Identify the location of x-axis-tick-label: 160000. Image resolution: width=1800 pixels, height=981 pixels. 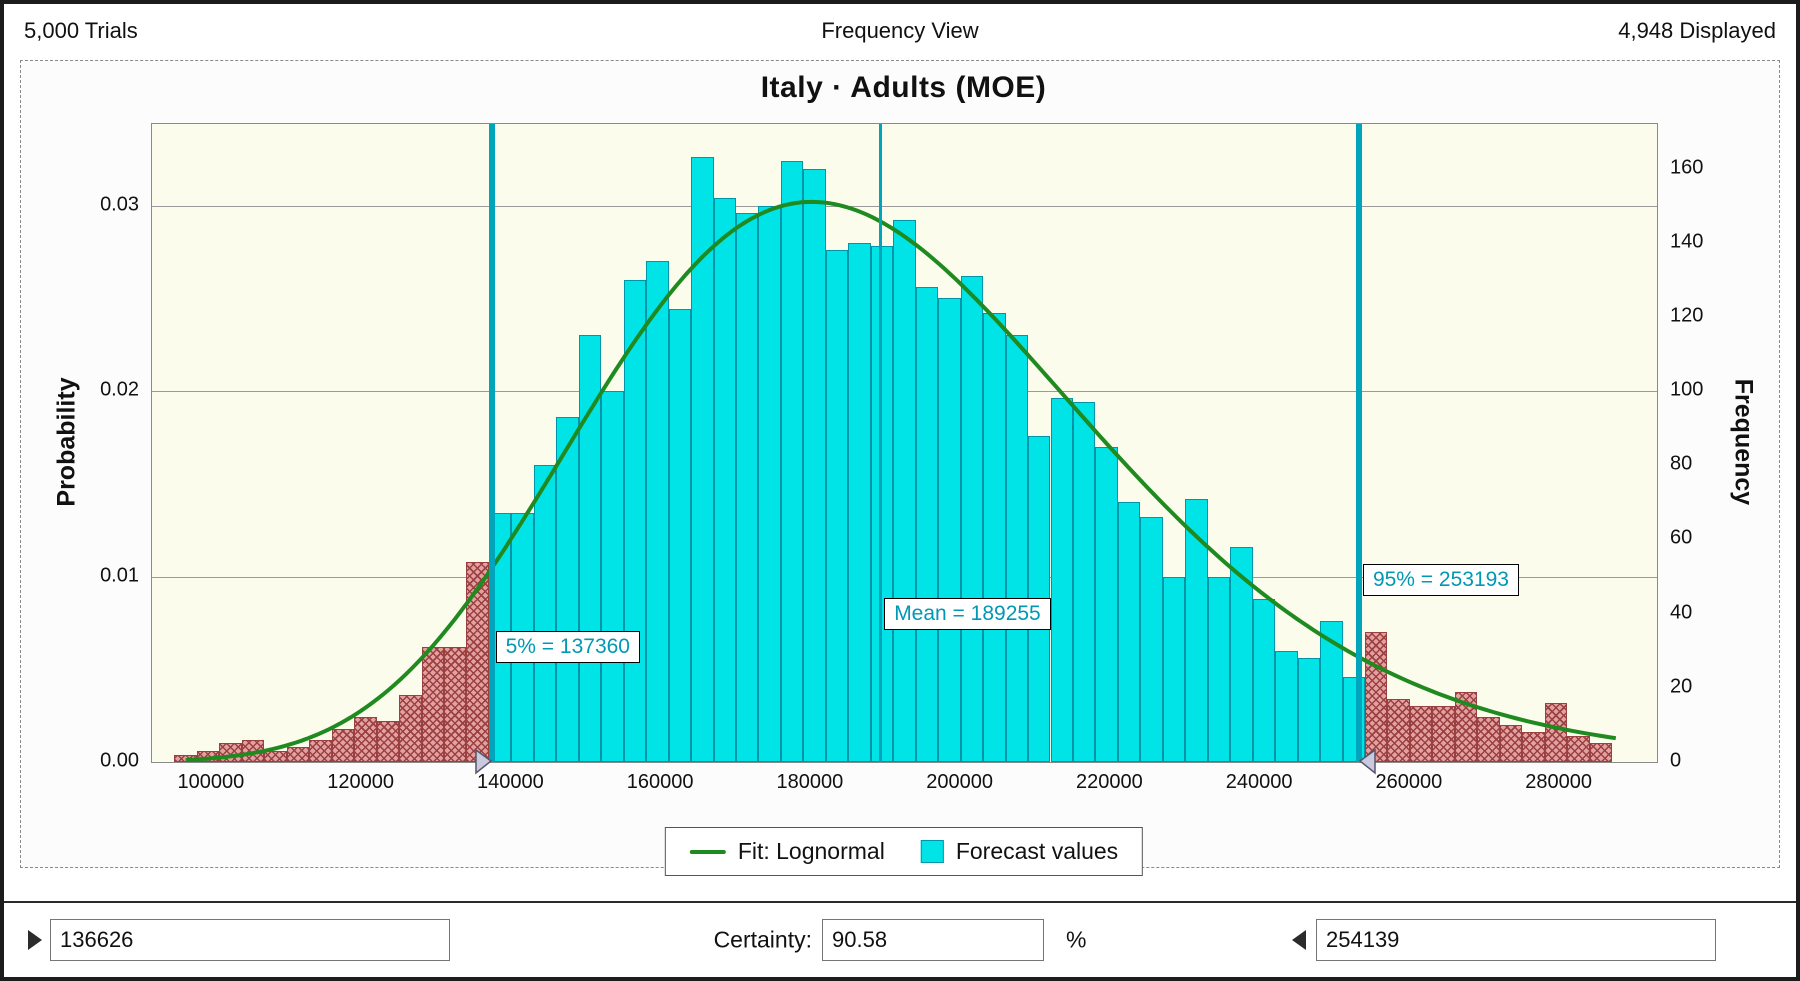
(660, 782).